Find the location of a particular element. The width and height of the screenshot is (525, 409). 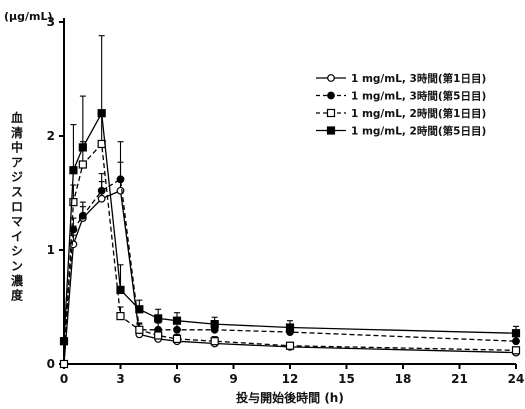

y-axis-label-char: 度 is located at coordinates (17, 295).